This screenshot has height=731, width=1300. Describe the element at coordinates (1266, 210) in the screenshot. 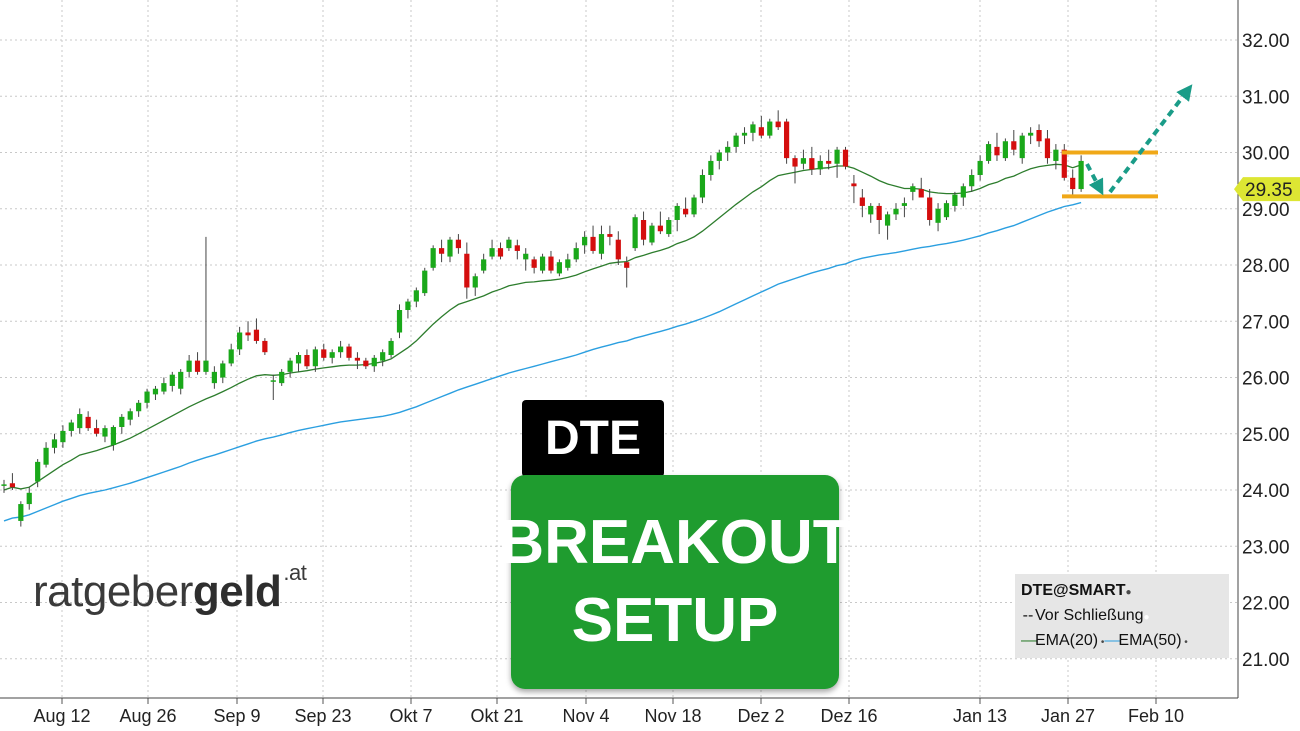

I see `y-tick-label: 29.00` at that location.